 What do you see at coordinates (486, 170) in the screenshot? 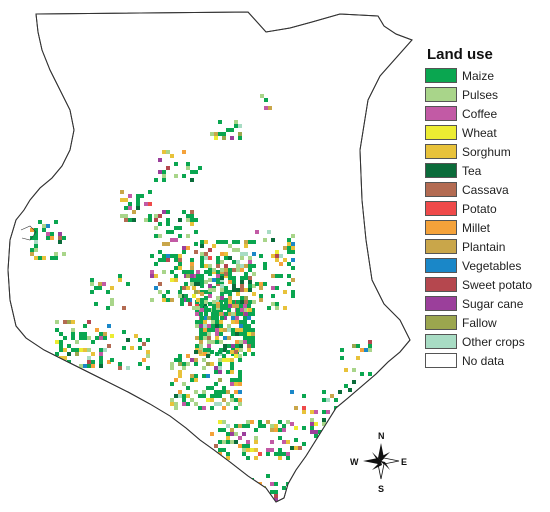
I see `legend-item: Tea` at bounding box center [486, 170].